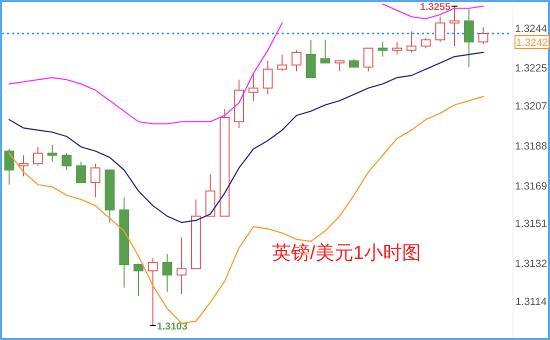  What do you see at coordinates (531, 68) in the screenshot?
I see `y-tick-label: 1.3225` at bounding box center [531, 68].